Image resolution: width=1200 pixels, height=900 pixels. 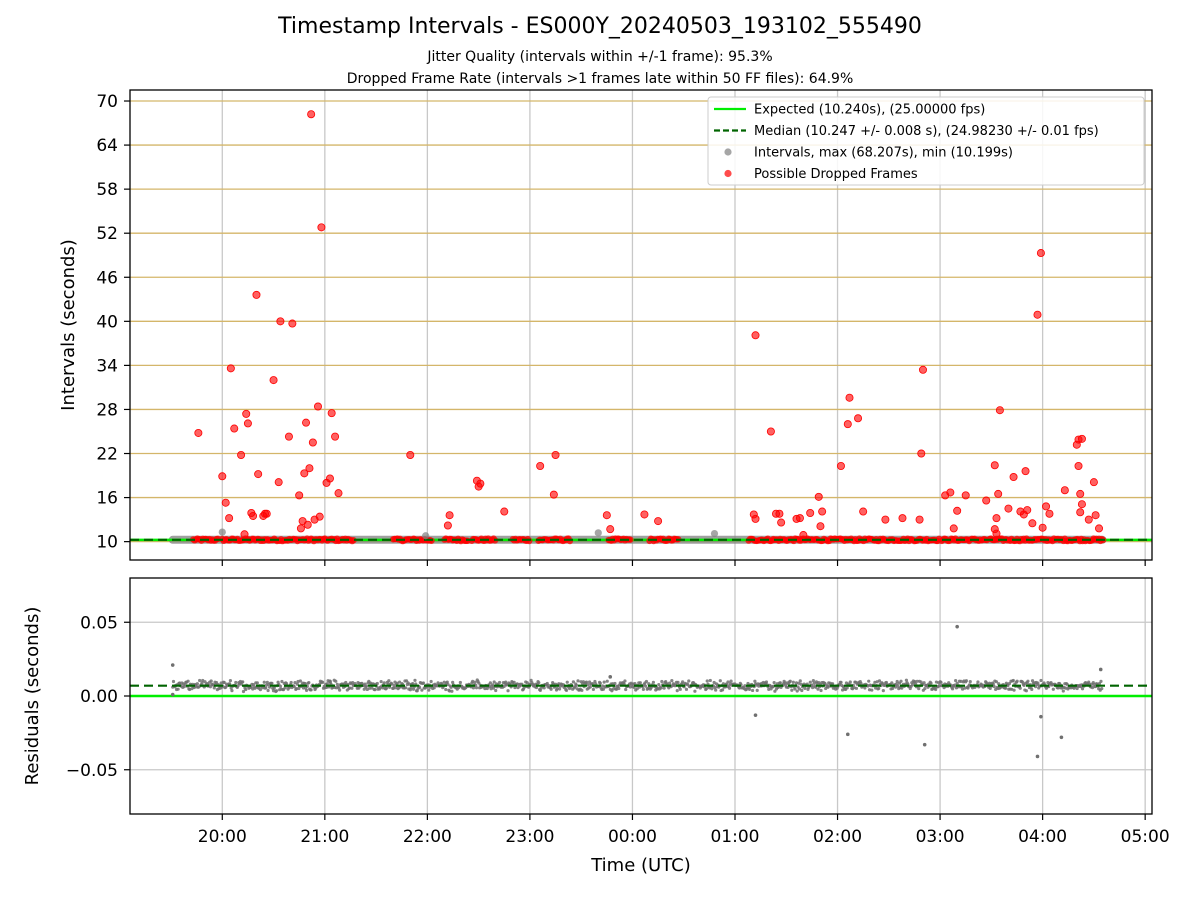 What do you see at coordinates (107, 234) in the screenshot?
I see `intervals-ytick-label: 52` at bounding box center [107, 234].